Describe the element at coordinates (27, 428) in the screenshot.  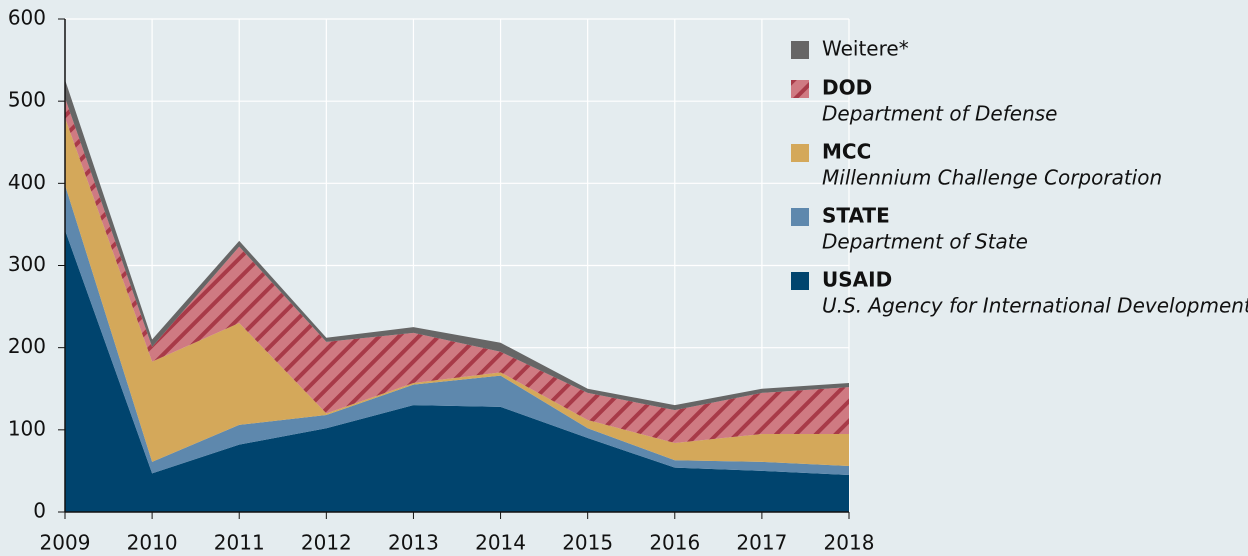
I see `y-tick-label: 100` at that location.